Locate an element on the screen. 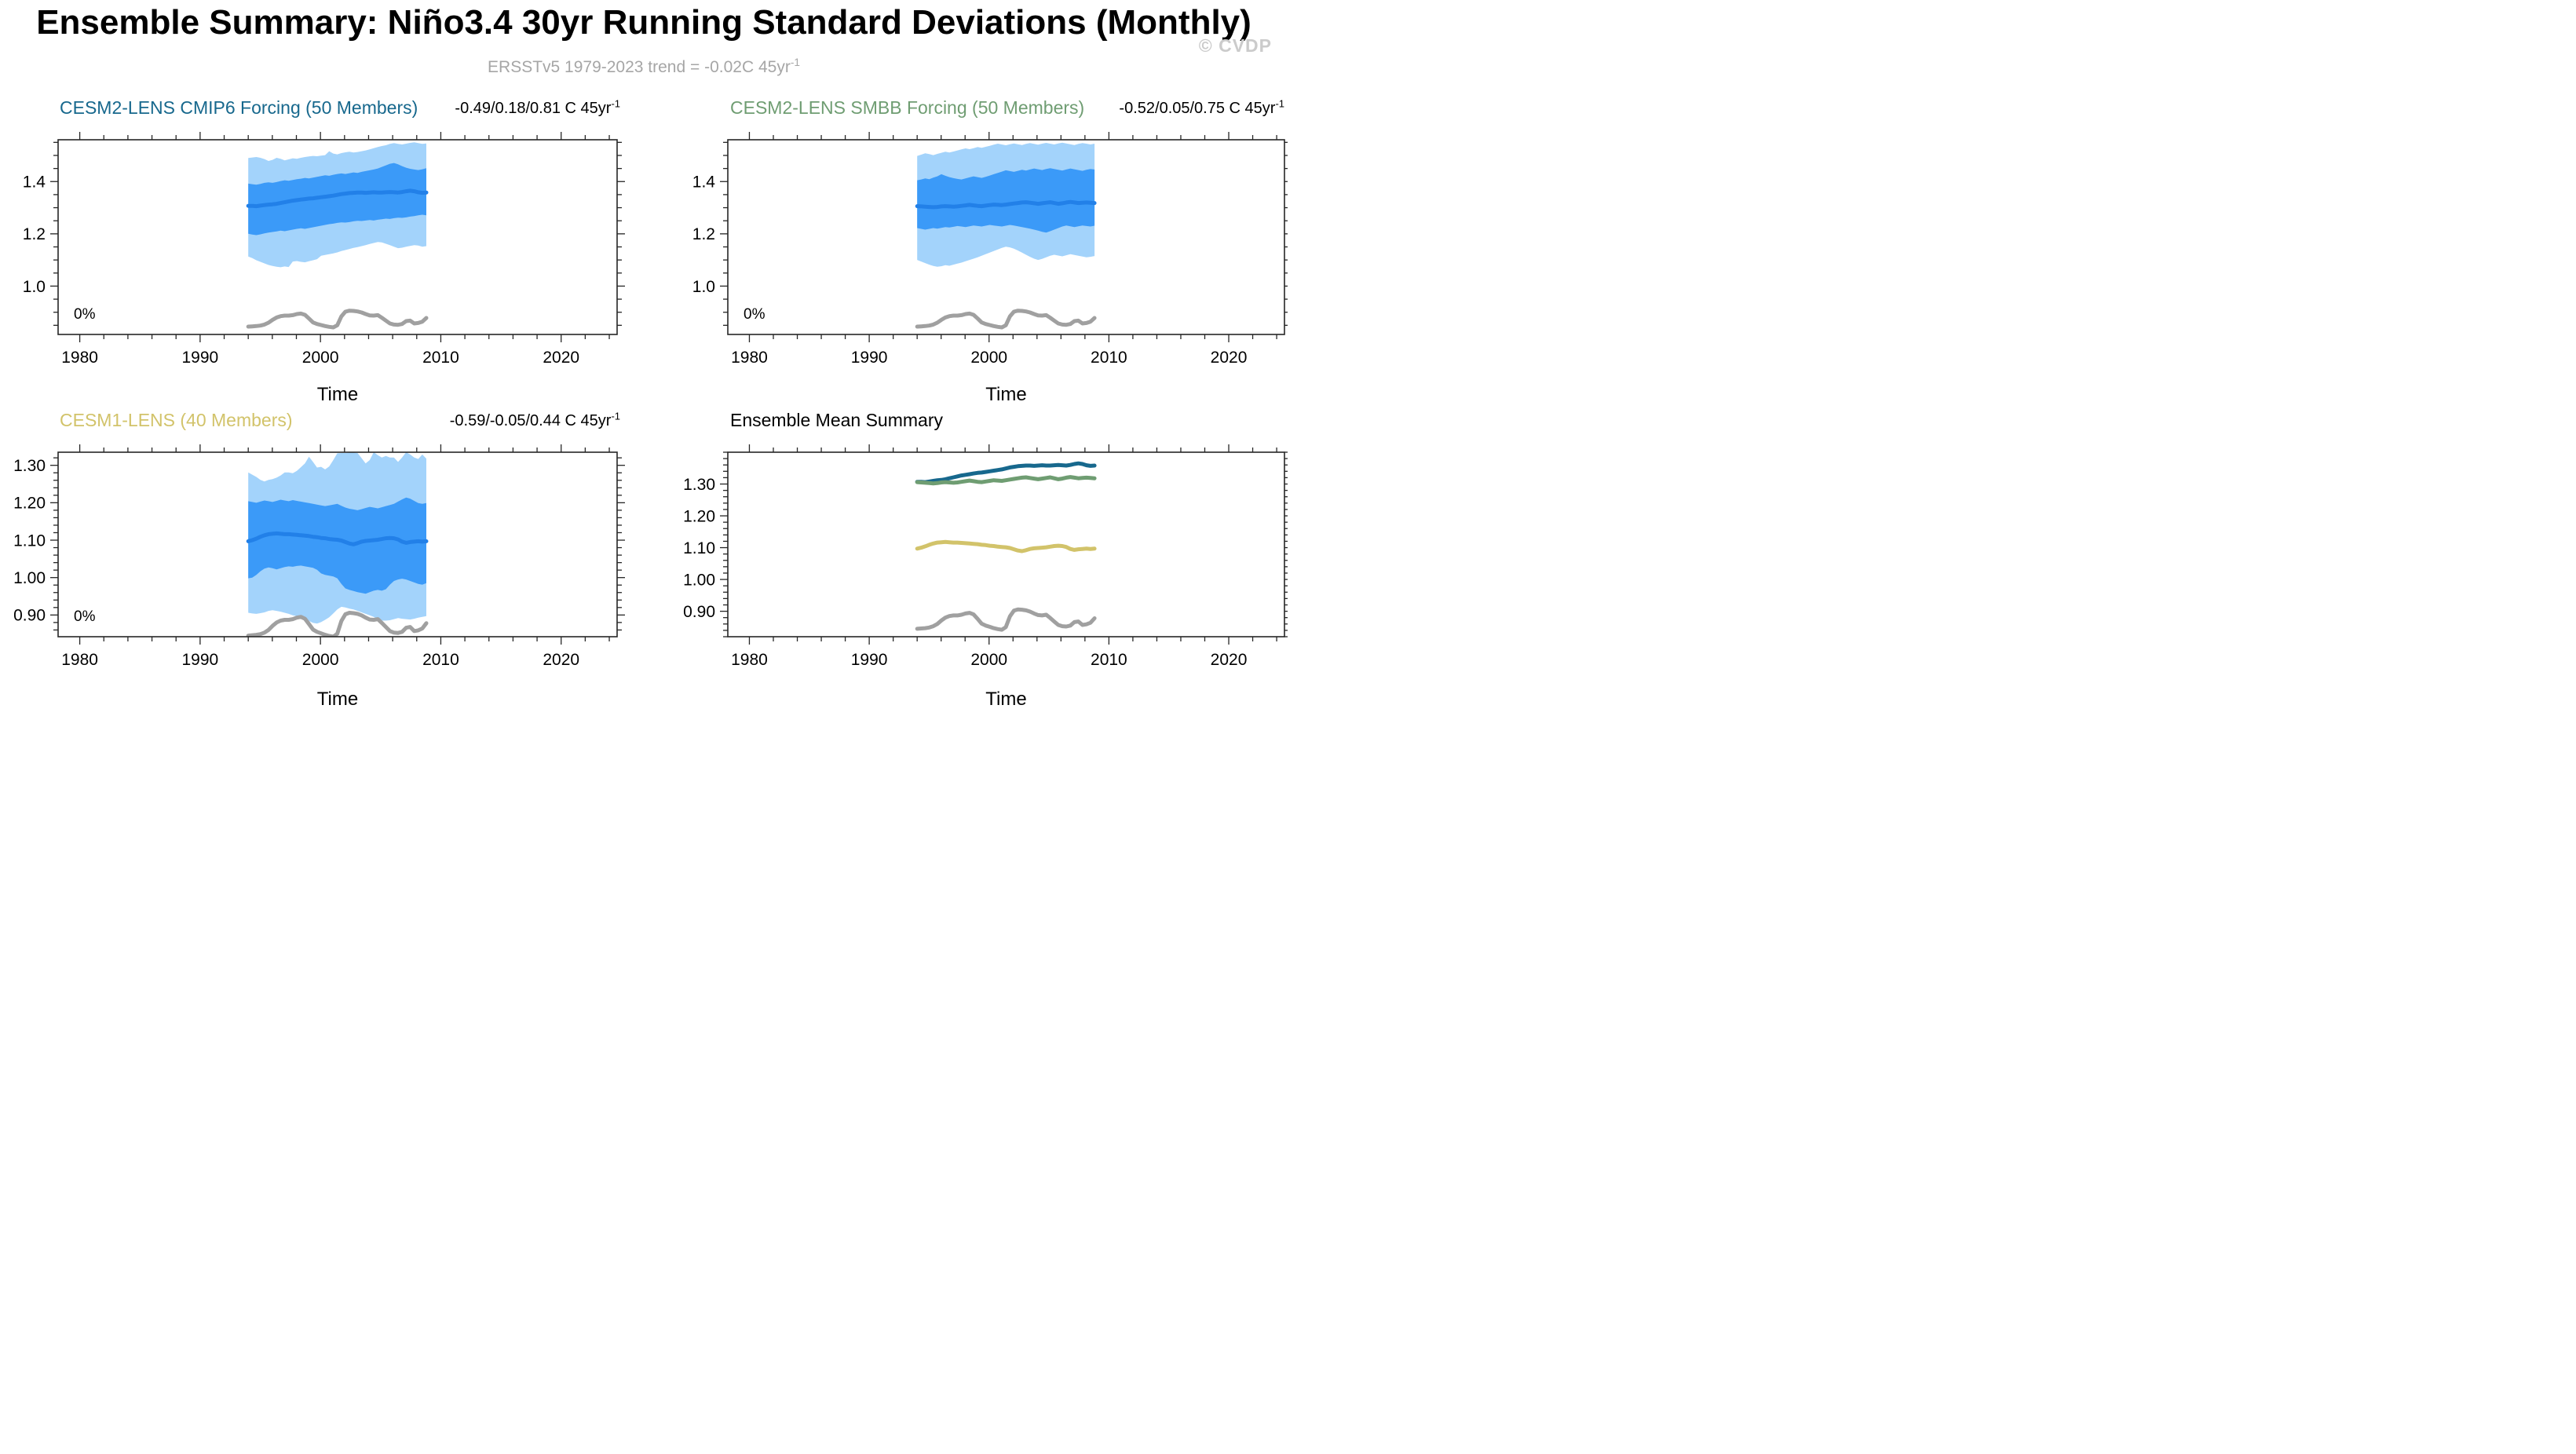  subtitle-text: ERSSTv5 1979-2023 trend = -0.02C 45yr is located at coordinates (639, 67).